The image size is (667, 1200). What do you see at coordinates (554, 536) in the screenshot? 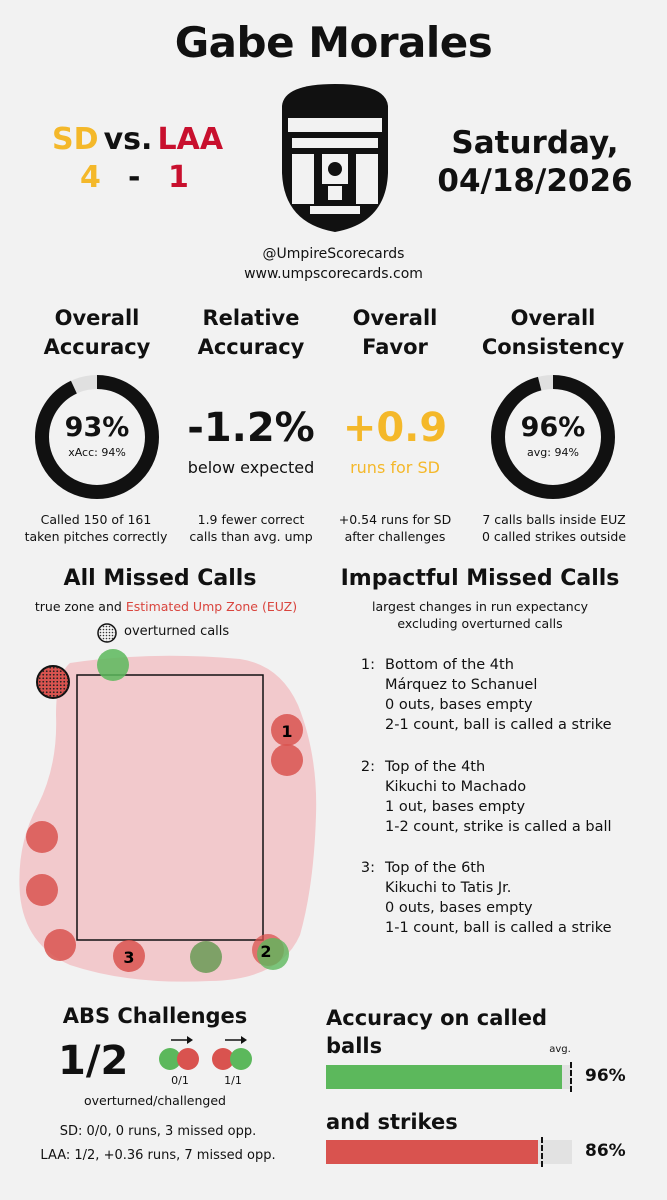
I see `consistency-note-2: 0 called strikes outside` at bounding box center [554, 536].